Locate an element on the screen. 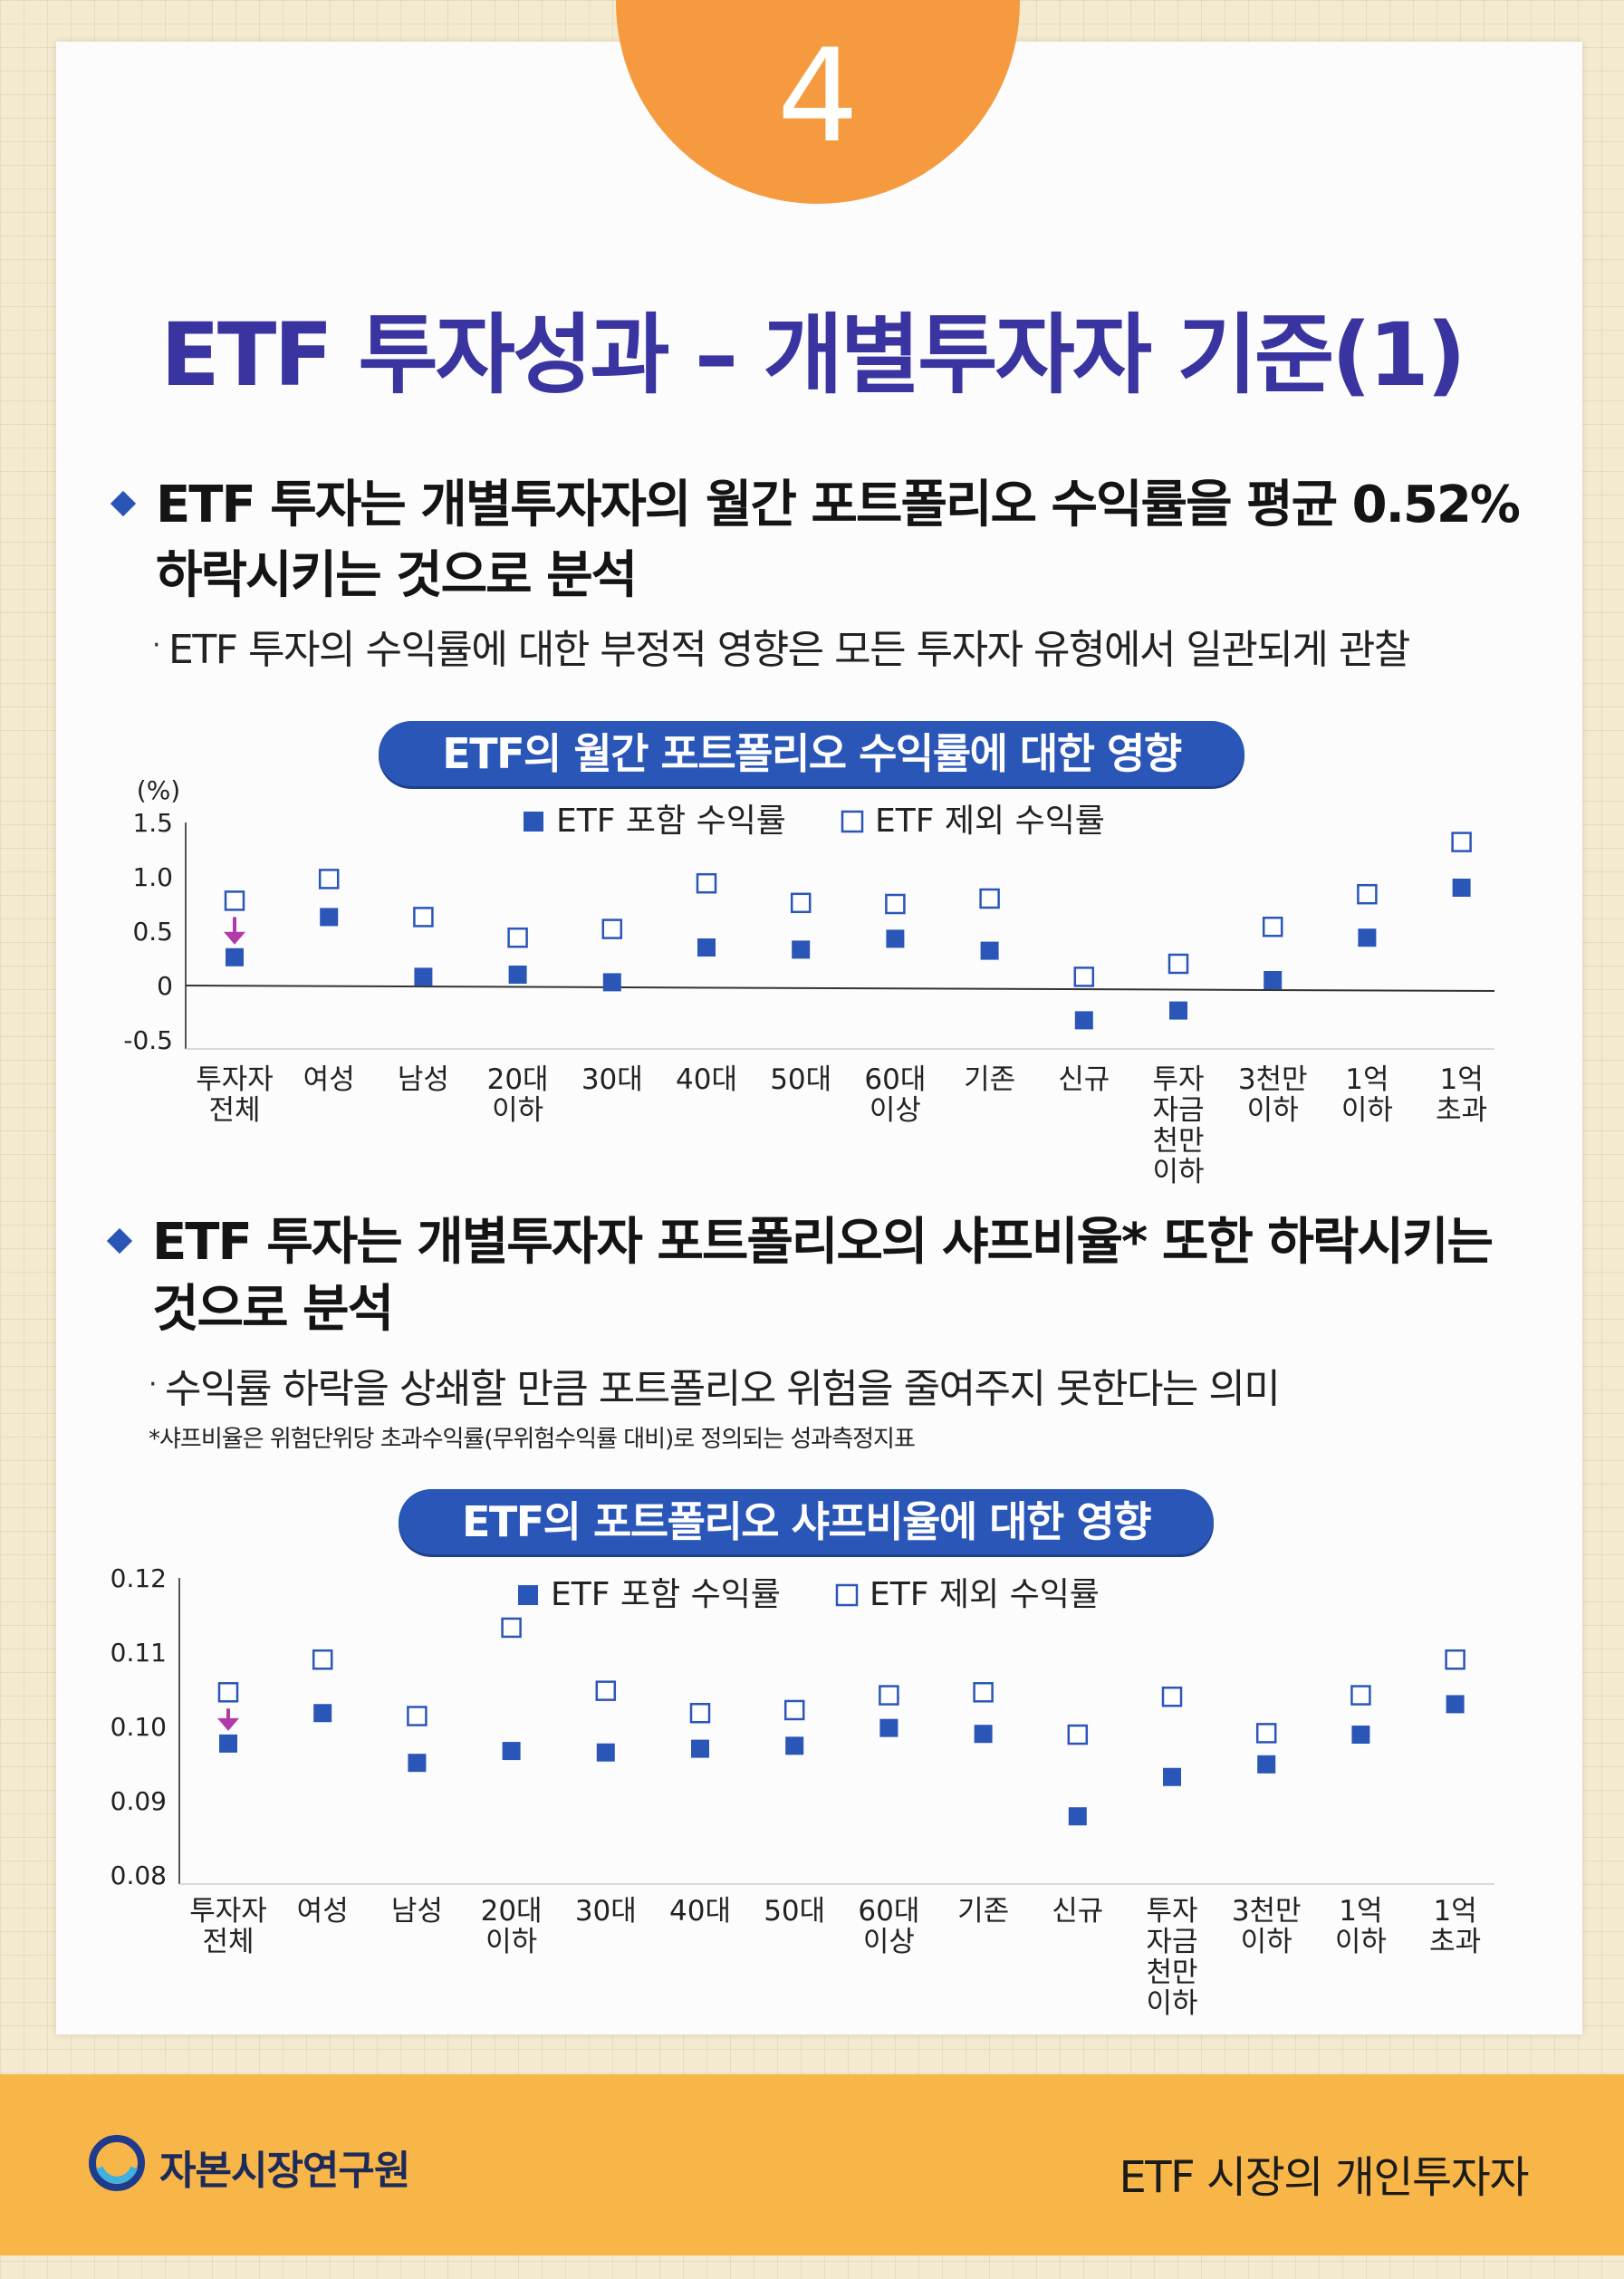 The height and width of the screenshot is (2279, 1624). category-label: 이상 is located at coordinates (889, 1942).